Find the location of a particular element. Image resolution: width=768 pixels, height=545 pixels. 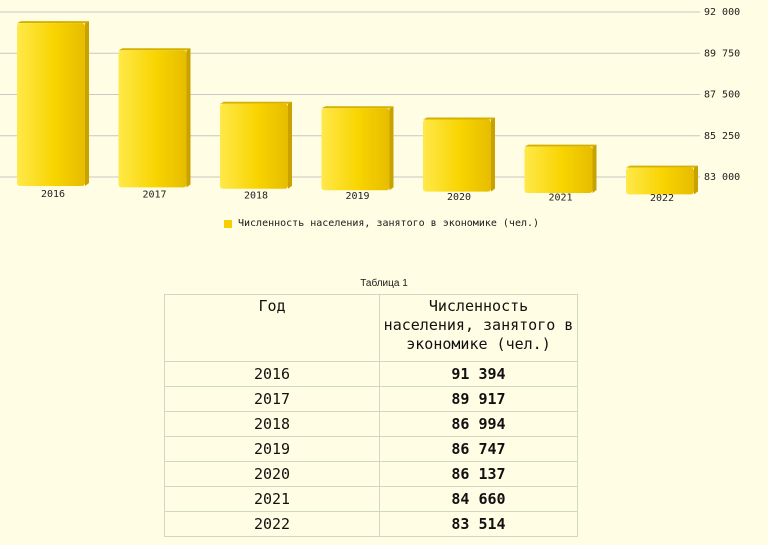

cell-year: 2016 is located at coordinates (272, 374).